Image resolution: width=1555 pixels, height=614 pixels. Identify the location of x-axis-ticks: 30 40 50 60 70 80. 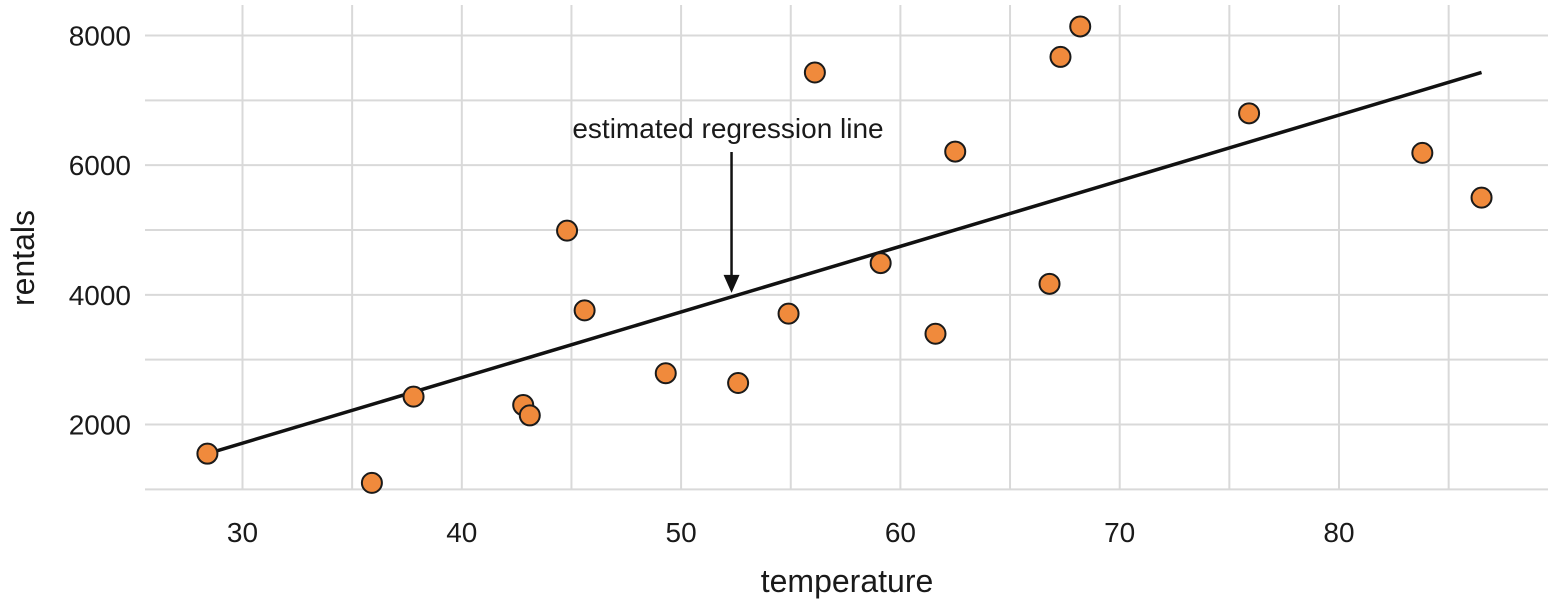
(791, 532).